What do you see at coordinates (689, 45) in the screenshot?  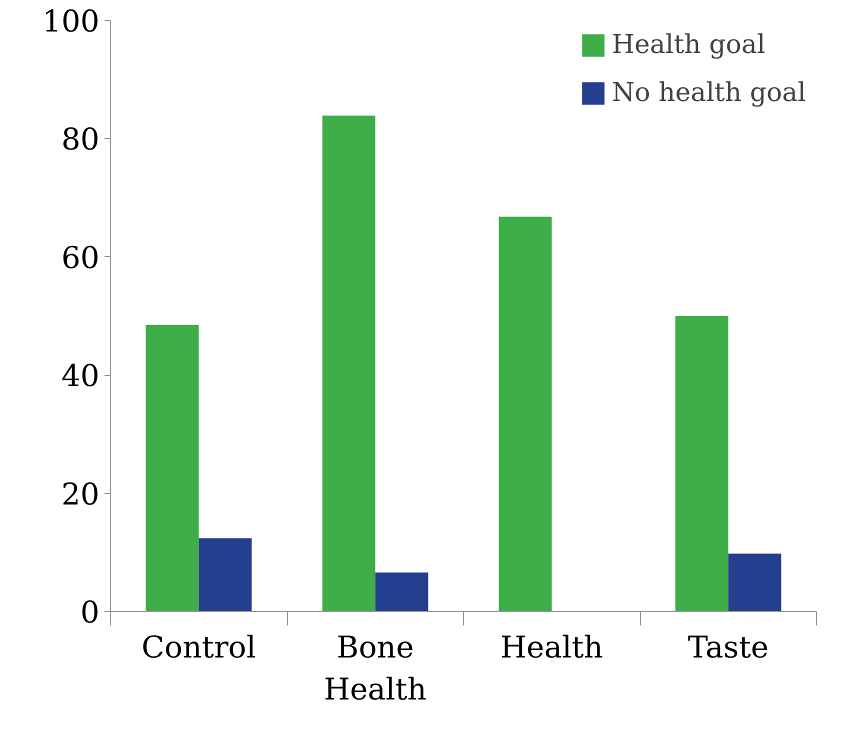 I see `legend-label: Health goal` at bounding box center [689, 45].